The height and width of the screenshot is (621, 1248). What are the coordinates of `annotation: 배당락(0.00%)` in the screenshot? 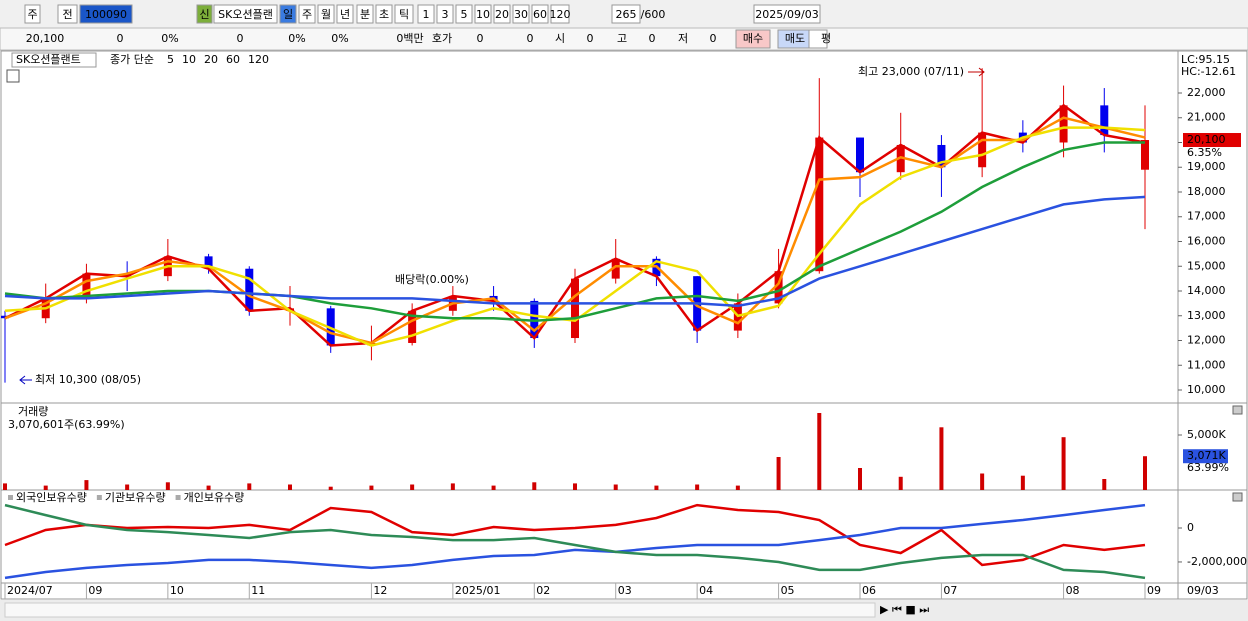 It's located at (432, 279).